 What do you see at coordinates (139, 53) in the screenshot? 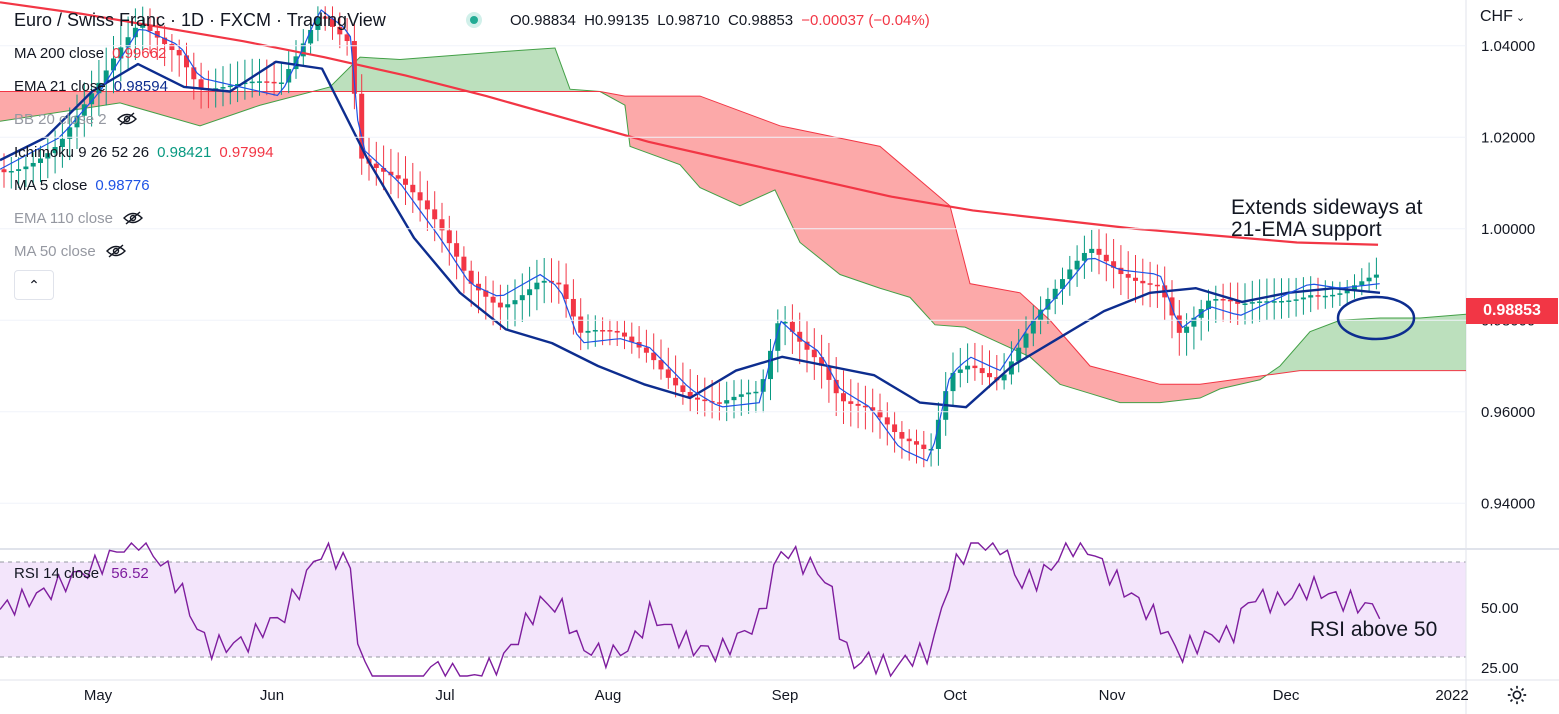
I see `legend-value: 0.99662` at bounding box center [139, 53].